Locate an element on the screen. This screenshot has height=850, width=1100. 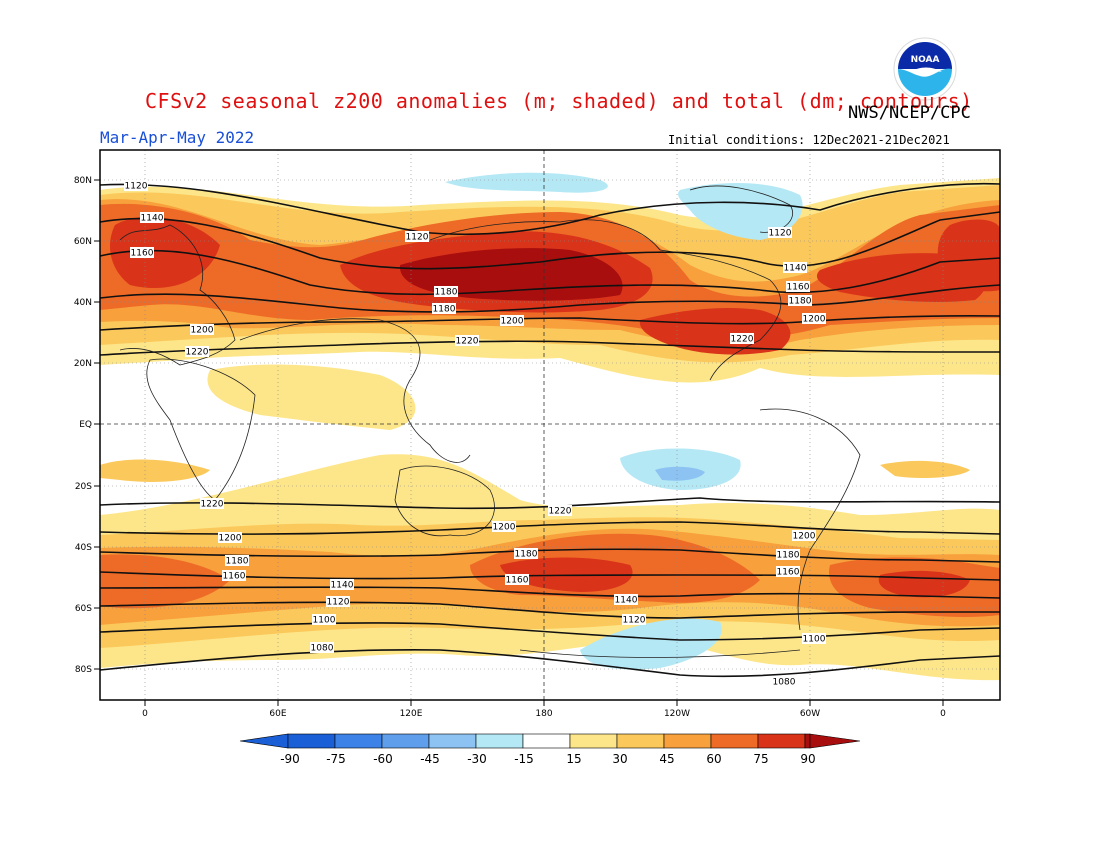
contour-1120-sh is located at coordinates (550, 610).